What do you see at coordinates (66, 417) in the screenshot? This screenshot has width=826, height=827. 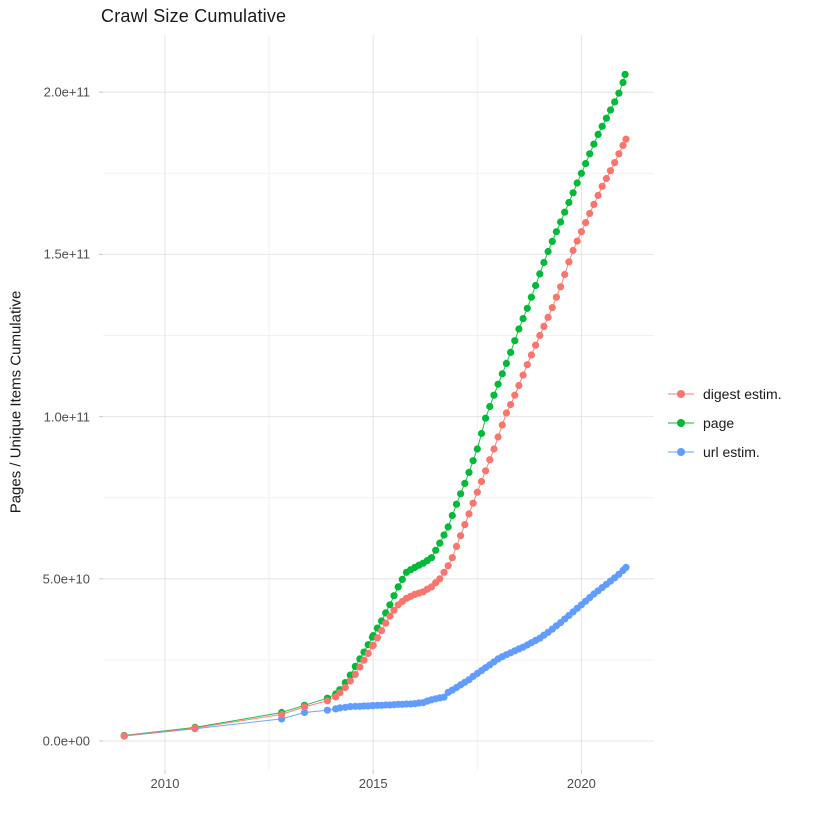 I see `y-tick-label: 1.0e+11` at bounding box center [66, 417].